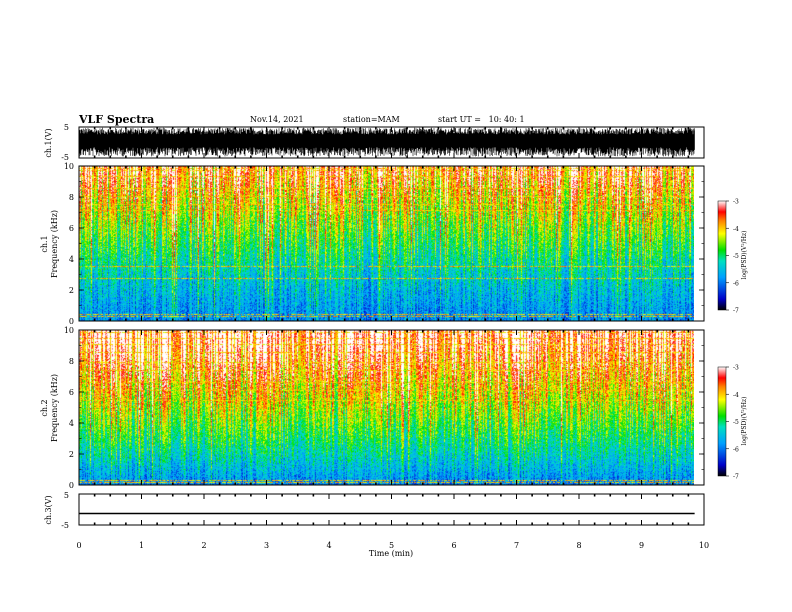 Image resolution: width=792 pixels, height=612 pixels. What do you see at coordinates (48, 142) in the screenshot?
I see `ch1-waveform-ylabel: ch.1(V)` at bounding box center [48, 142].